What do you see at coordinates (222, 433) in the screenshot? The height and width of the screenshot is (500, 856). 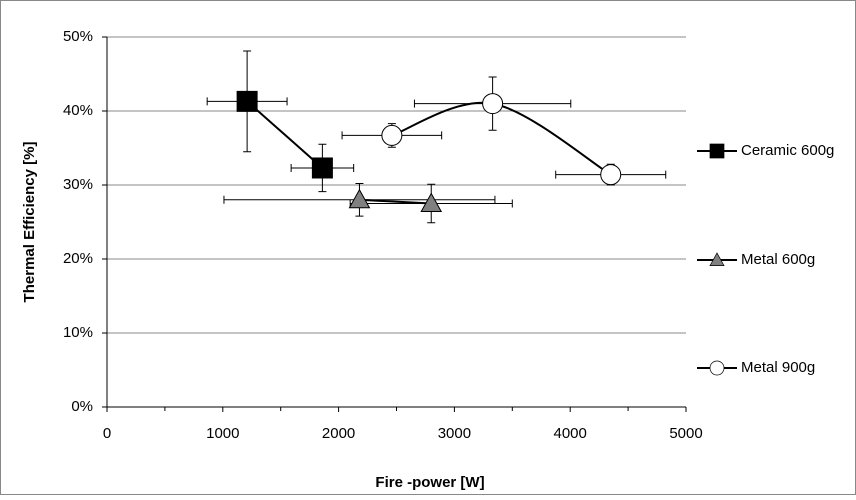 I see `x-tick-label: 1000` at bounding box center [222, 433].